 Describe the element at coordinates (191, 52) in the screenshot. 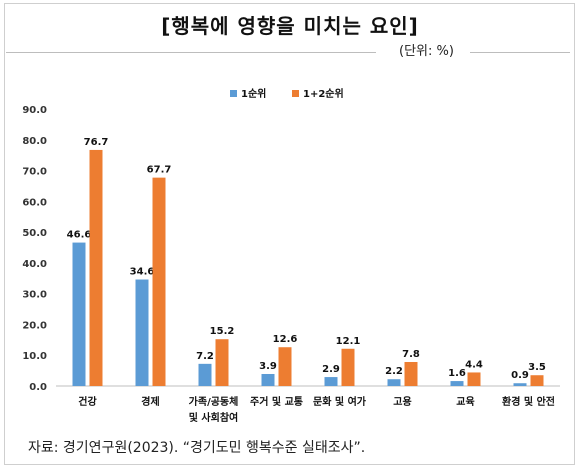

I see `title-divider-left` at that location.